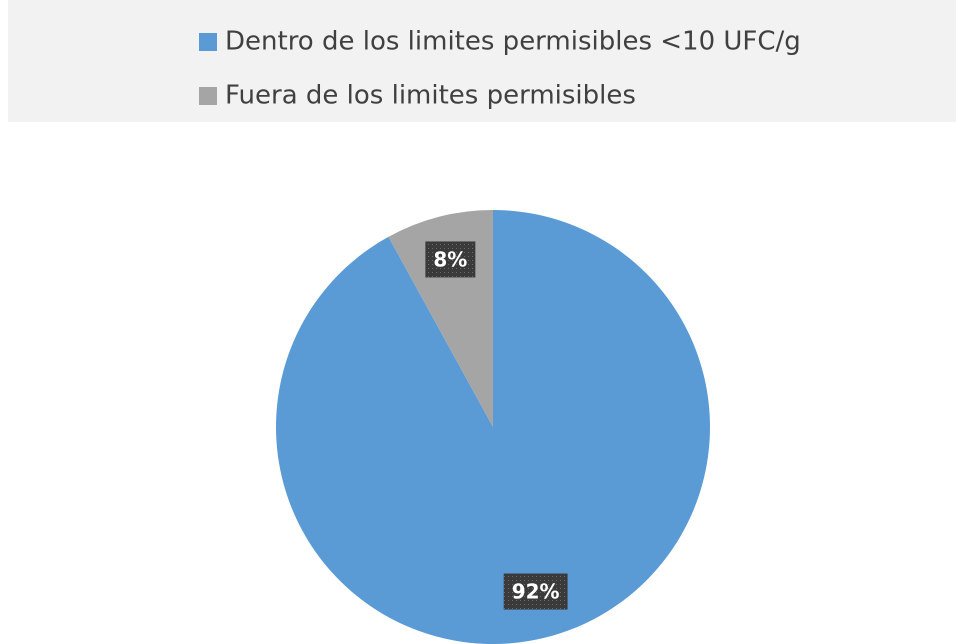  I want to click on data-label: 92%, so click(536, 592).